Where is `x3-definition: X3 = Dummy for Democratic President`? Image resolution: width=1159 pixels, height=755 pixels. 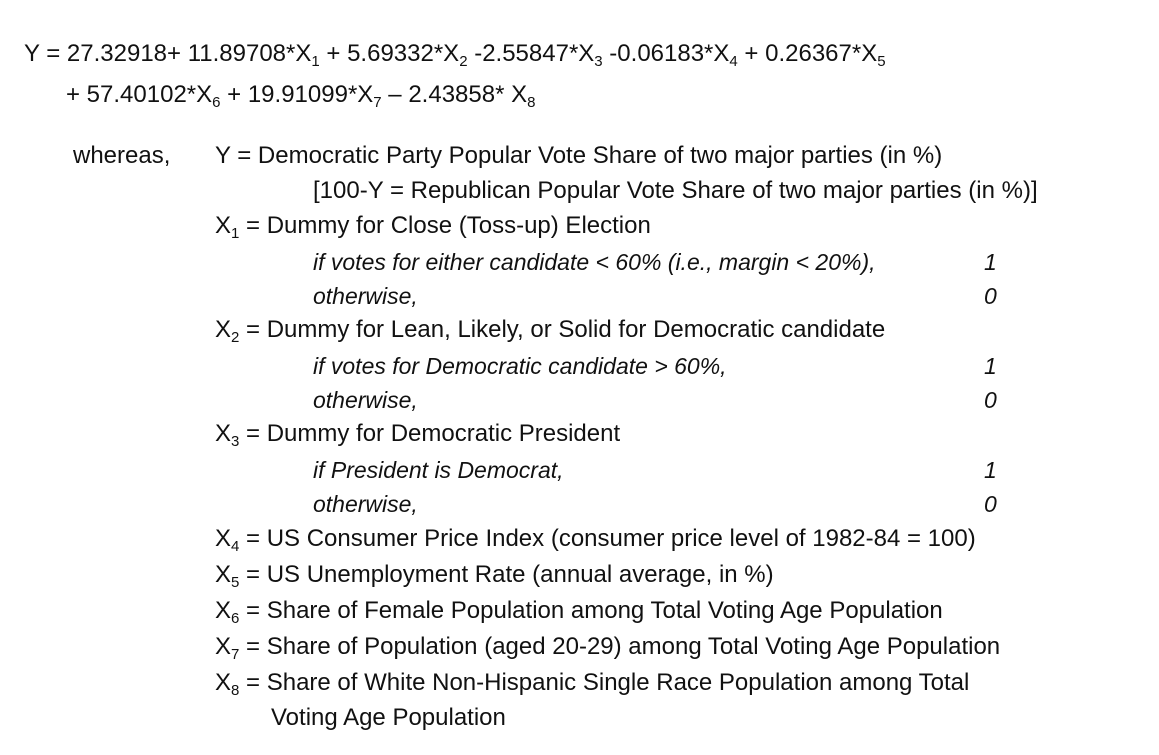 x3-definition: X3 = Dummy for Democratic President is located at coordinates (418, 435).